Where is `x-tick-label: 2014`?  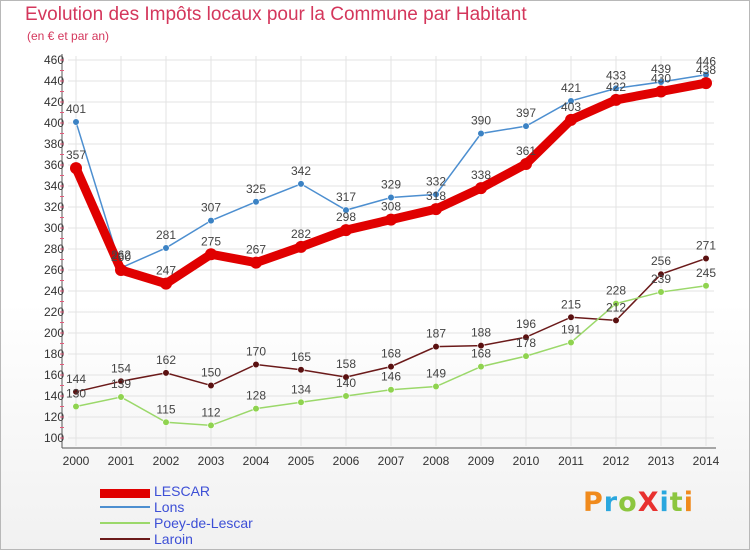 x-tick-label: 2014 is located at coordinates (706, 461).